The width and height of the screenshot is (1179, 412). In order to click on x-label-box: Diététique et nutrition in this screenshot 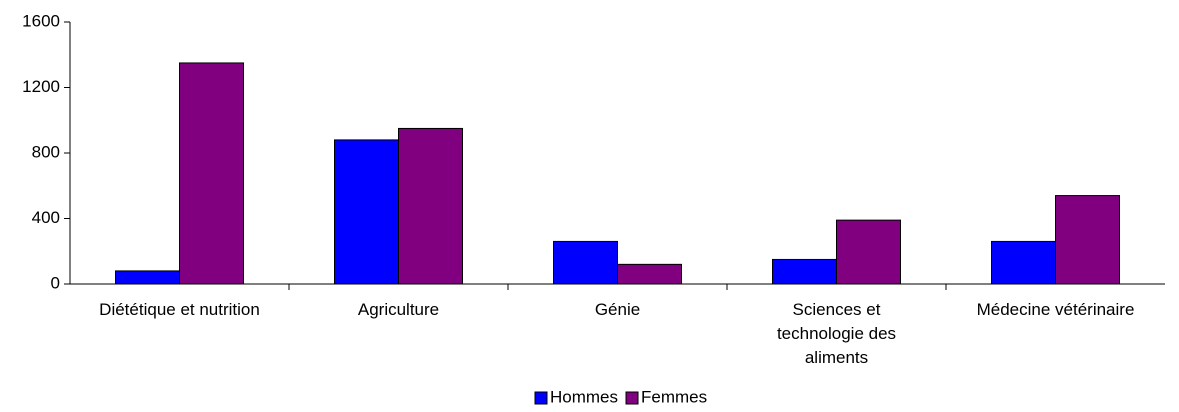, I will do `click(179, 309)`.